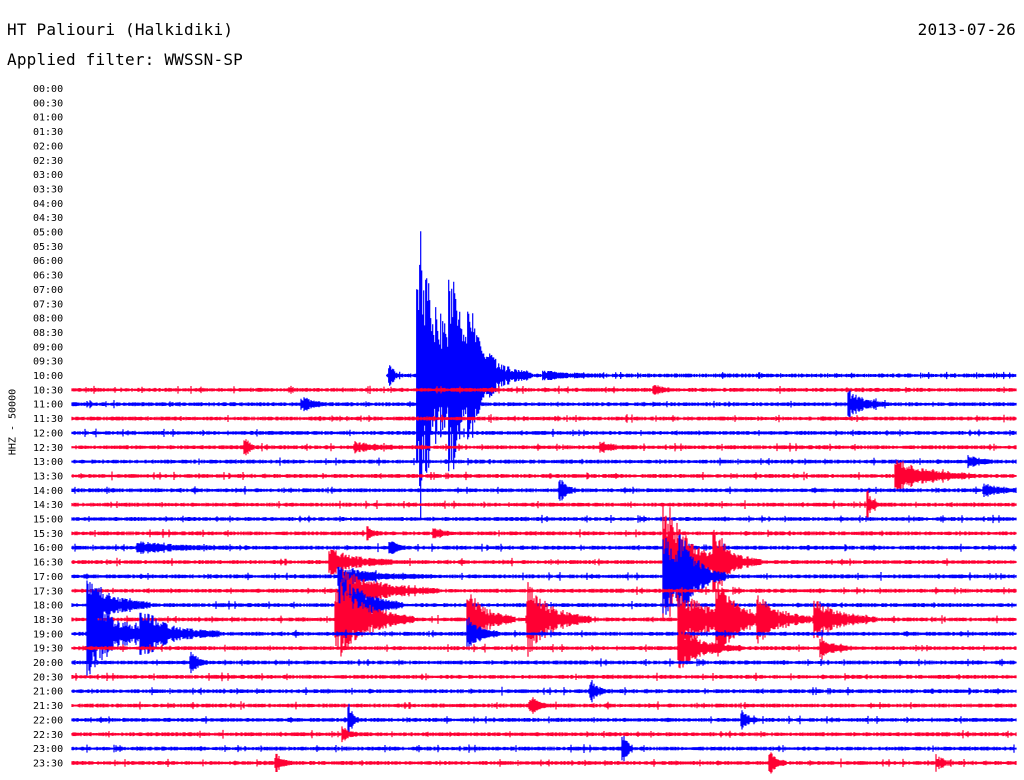 The height and width of the screenshot is (780, 1024). Describe the element at coordinates (48, 233) in the screenshot. I see `row-time-label: 05:00` at that location.